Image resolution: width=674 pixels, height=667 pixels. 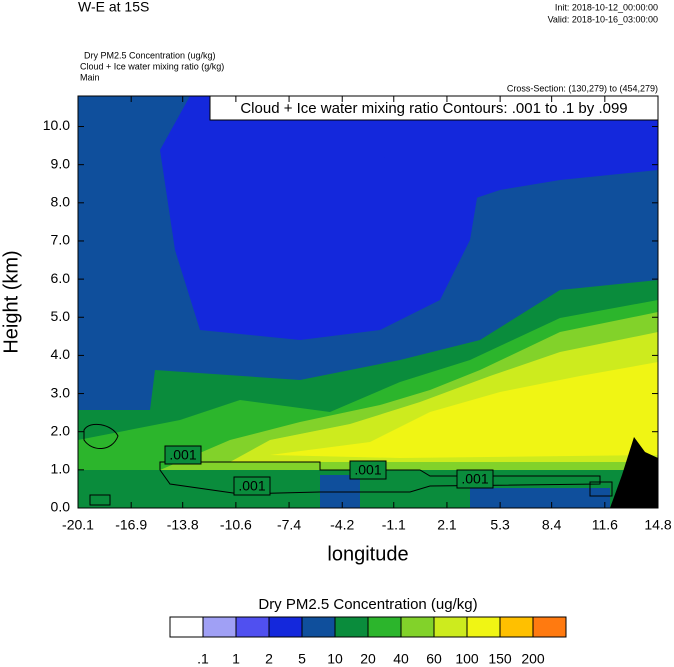 I want to click on terrain, so click(x=634, y=472).